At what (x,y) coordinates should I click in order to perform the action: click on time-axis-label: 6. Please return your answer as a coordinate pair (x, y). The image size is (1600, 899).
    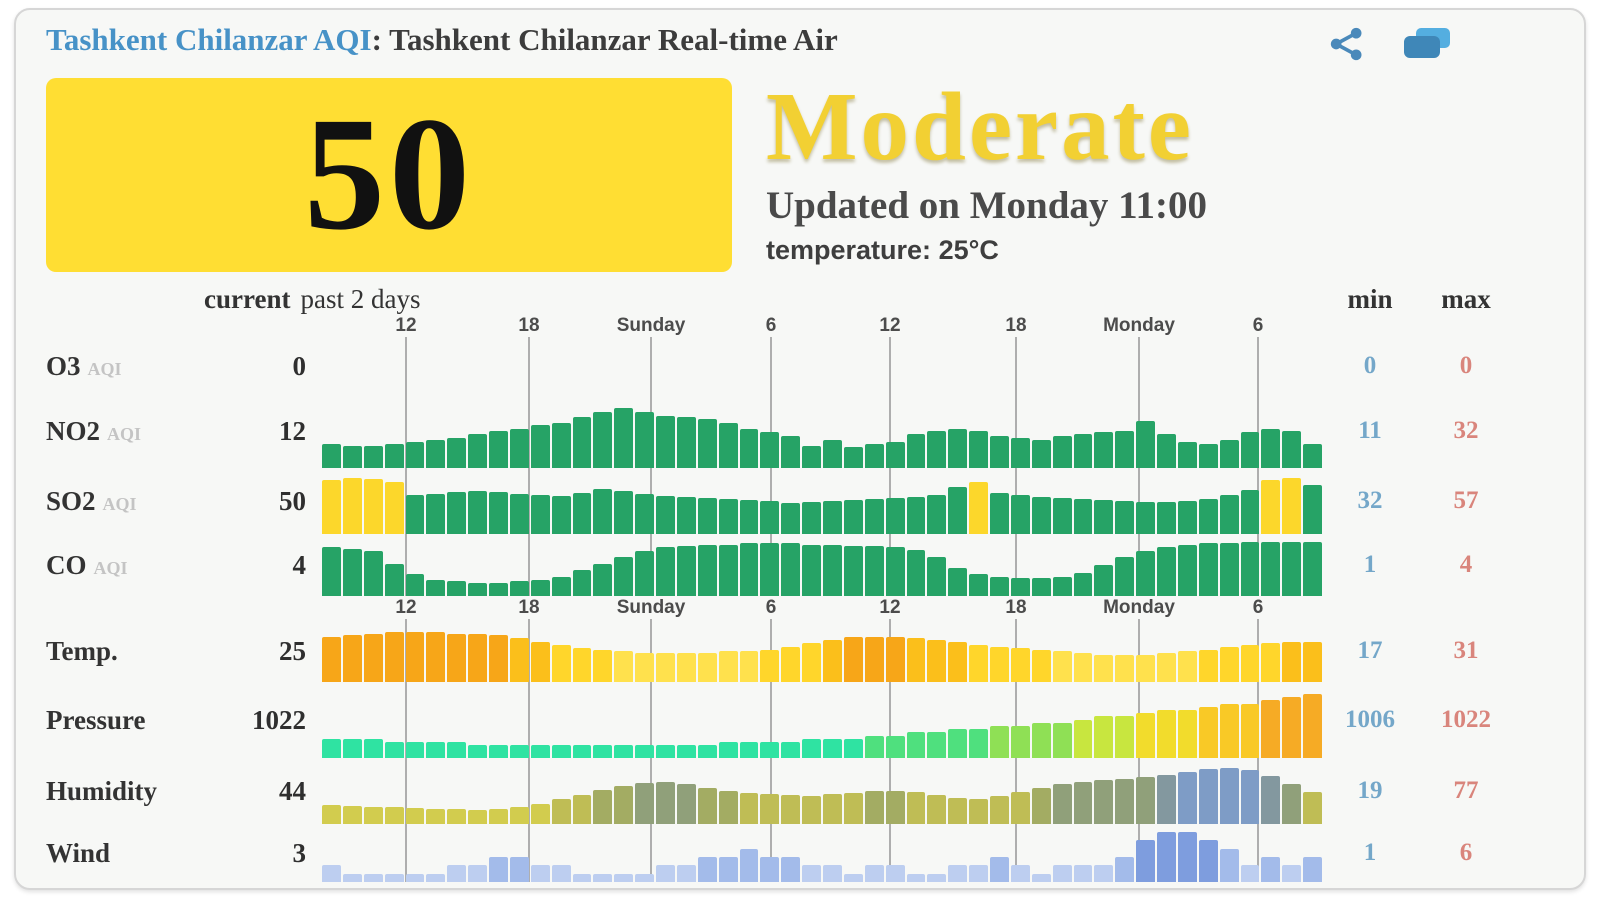
    Looking at the image, I should click on (771, 325).